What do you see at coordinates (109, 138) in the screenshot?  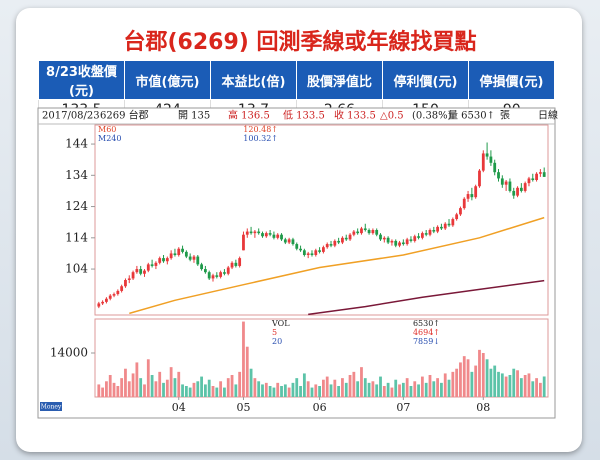 I see `legend-label: M240` at bounding box center [109, 138].